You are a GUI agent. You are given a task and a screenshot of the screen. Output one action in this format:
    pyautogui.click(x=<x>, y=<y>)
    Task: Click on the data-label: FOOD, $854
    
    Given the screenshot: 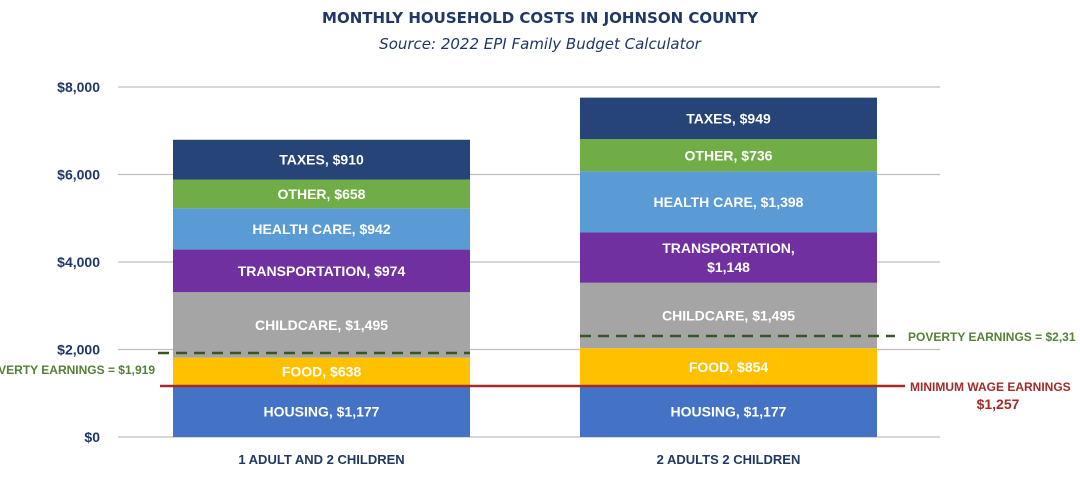 What is the action you would take?
    pyautogui.click(x=729, y=367)
    